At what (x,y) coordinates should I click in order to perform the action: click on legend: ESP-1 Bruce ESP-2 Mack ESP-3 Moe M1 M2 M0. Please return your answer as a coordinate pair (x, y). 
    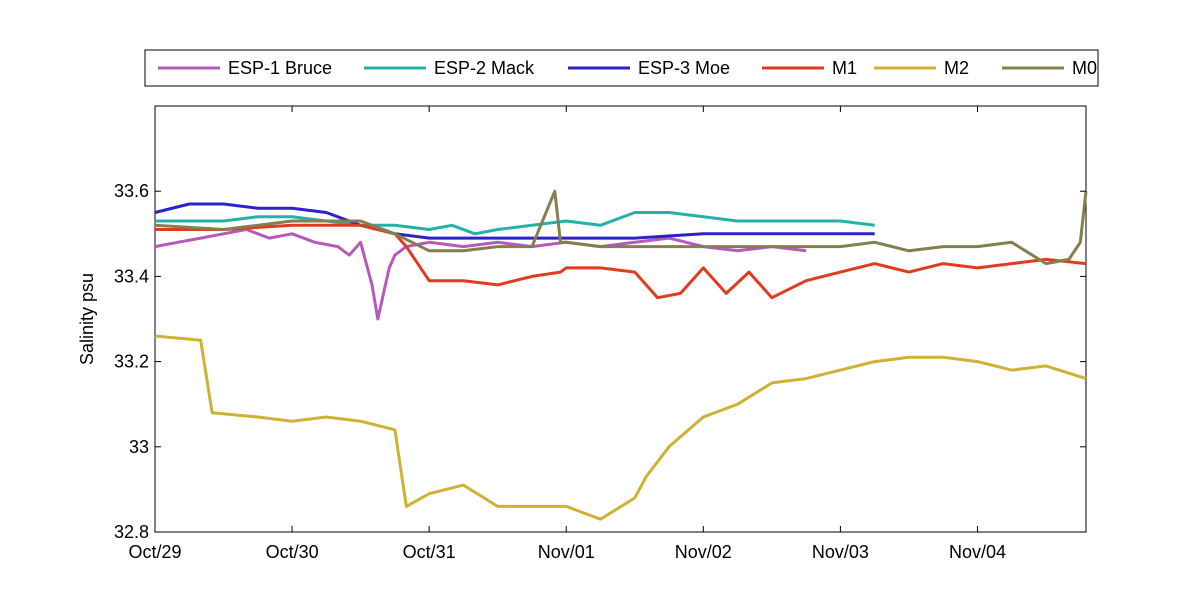
    Looking at the image, I should click on (621, 68).